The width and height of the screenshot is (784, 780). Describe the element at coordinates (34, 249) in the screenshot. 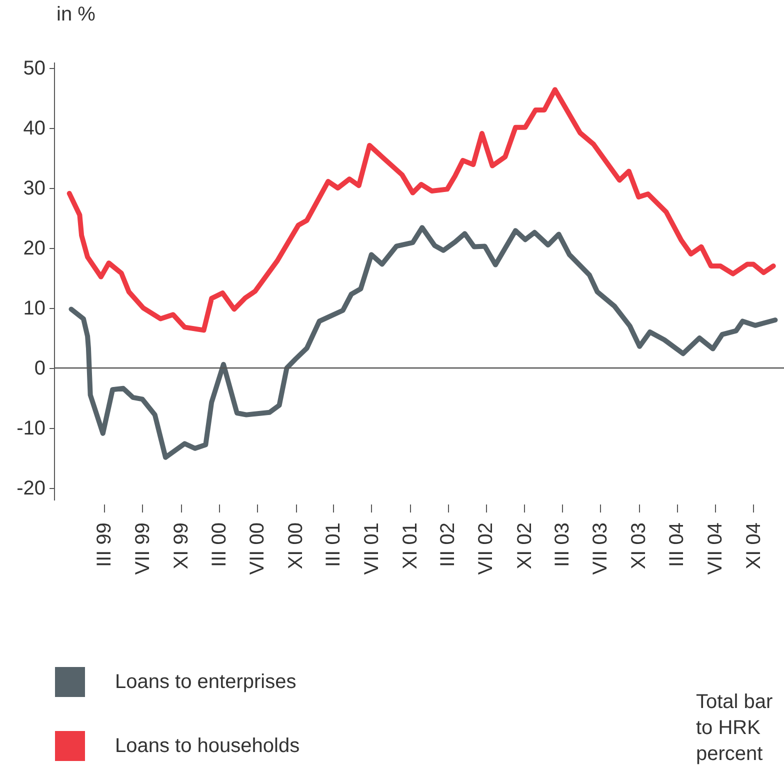

I see `y-tick-label: 20` at that location.